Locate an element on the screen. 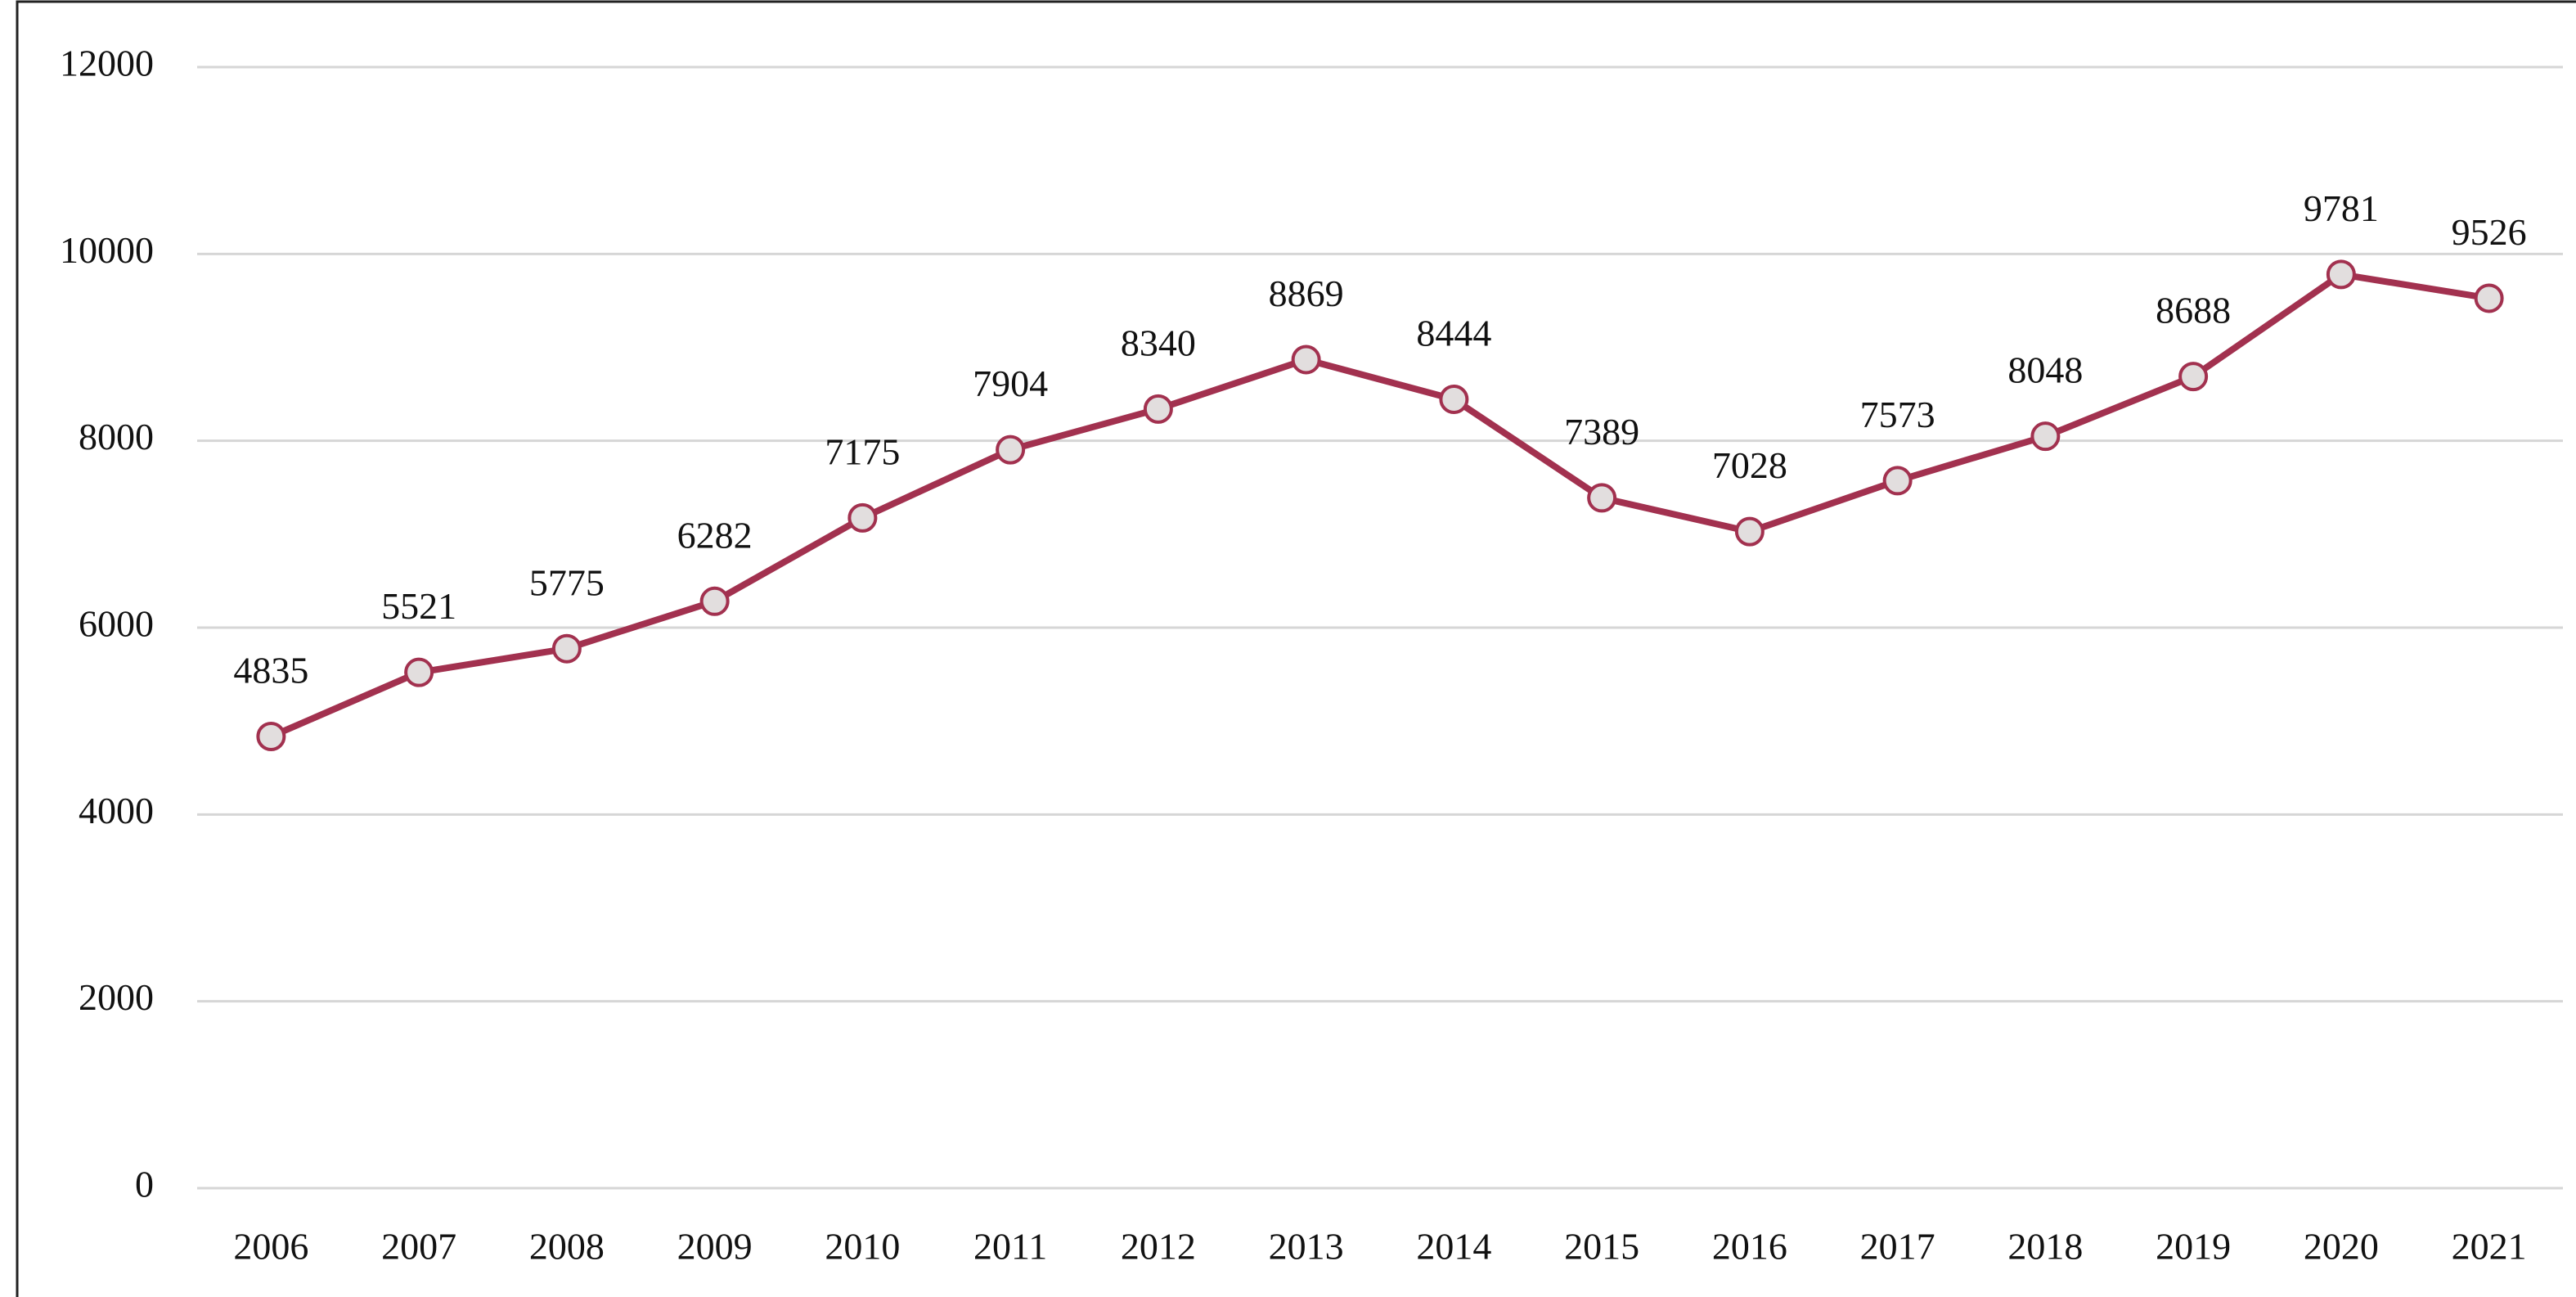 This screenshot has height=1297, width=2576. y-tick-label: 8000 is located at coordinates (116, 436).